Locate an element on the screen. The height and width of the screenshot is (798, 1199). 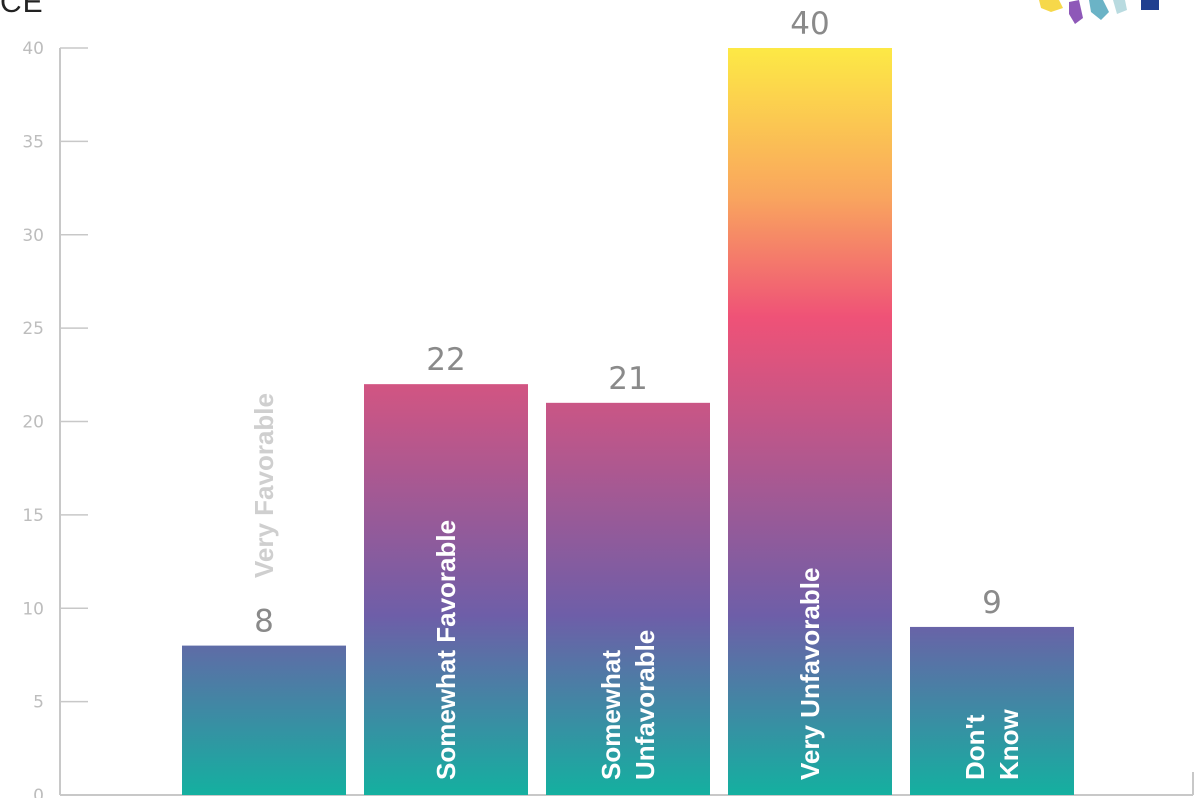
y-tick-label: 10 is located at coordinates (33, 609).